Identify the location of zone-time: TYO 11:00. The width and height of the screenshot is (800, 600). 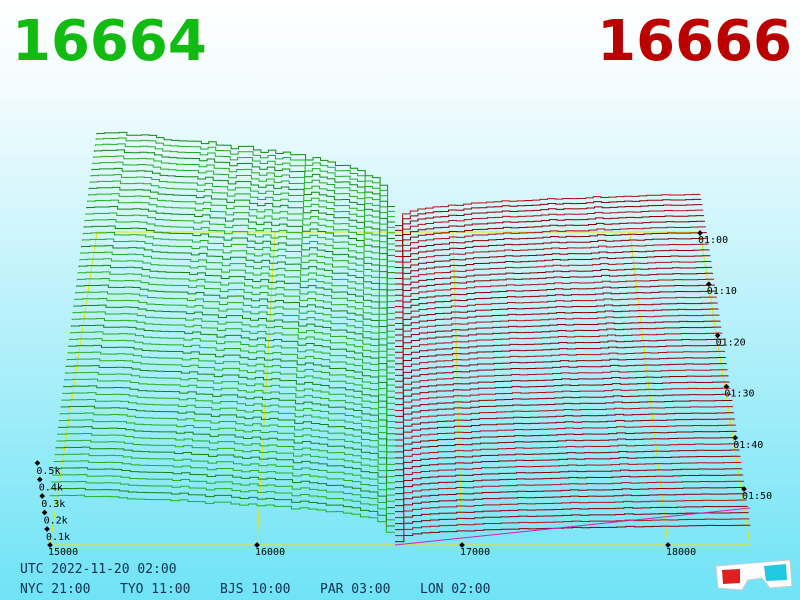
(155, 589).